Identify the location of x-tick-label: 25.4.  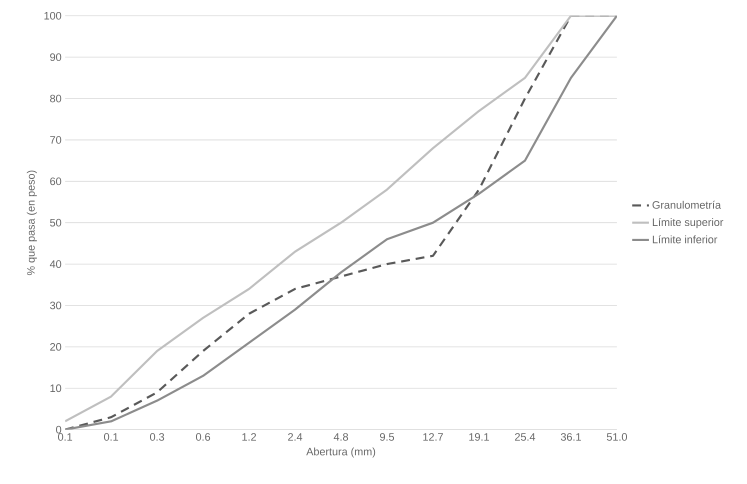
(525, 437).